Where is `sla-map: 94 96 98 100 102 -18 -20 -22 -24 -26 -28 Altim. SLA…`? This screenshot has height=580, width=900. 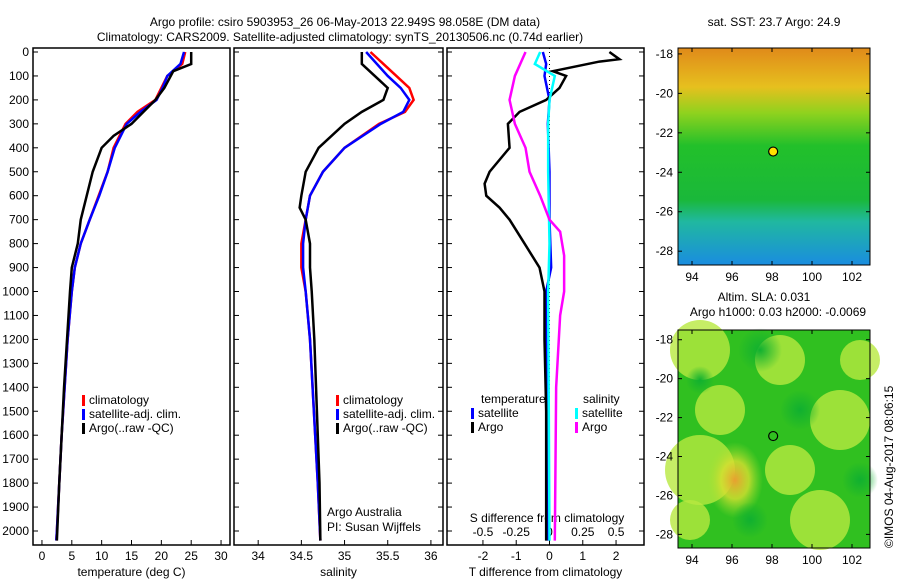 sla-map: 94 96 98 100 102 -18 -20 -22 -24 -26 -28 Altim. SLA… is located at coordinates (768, 428).